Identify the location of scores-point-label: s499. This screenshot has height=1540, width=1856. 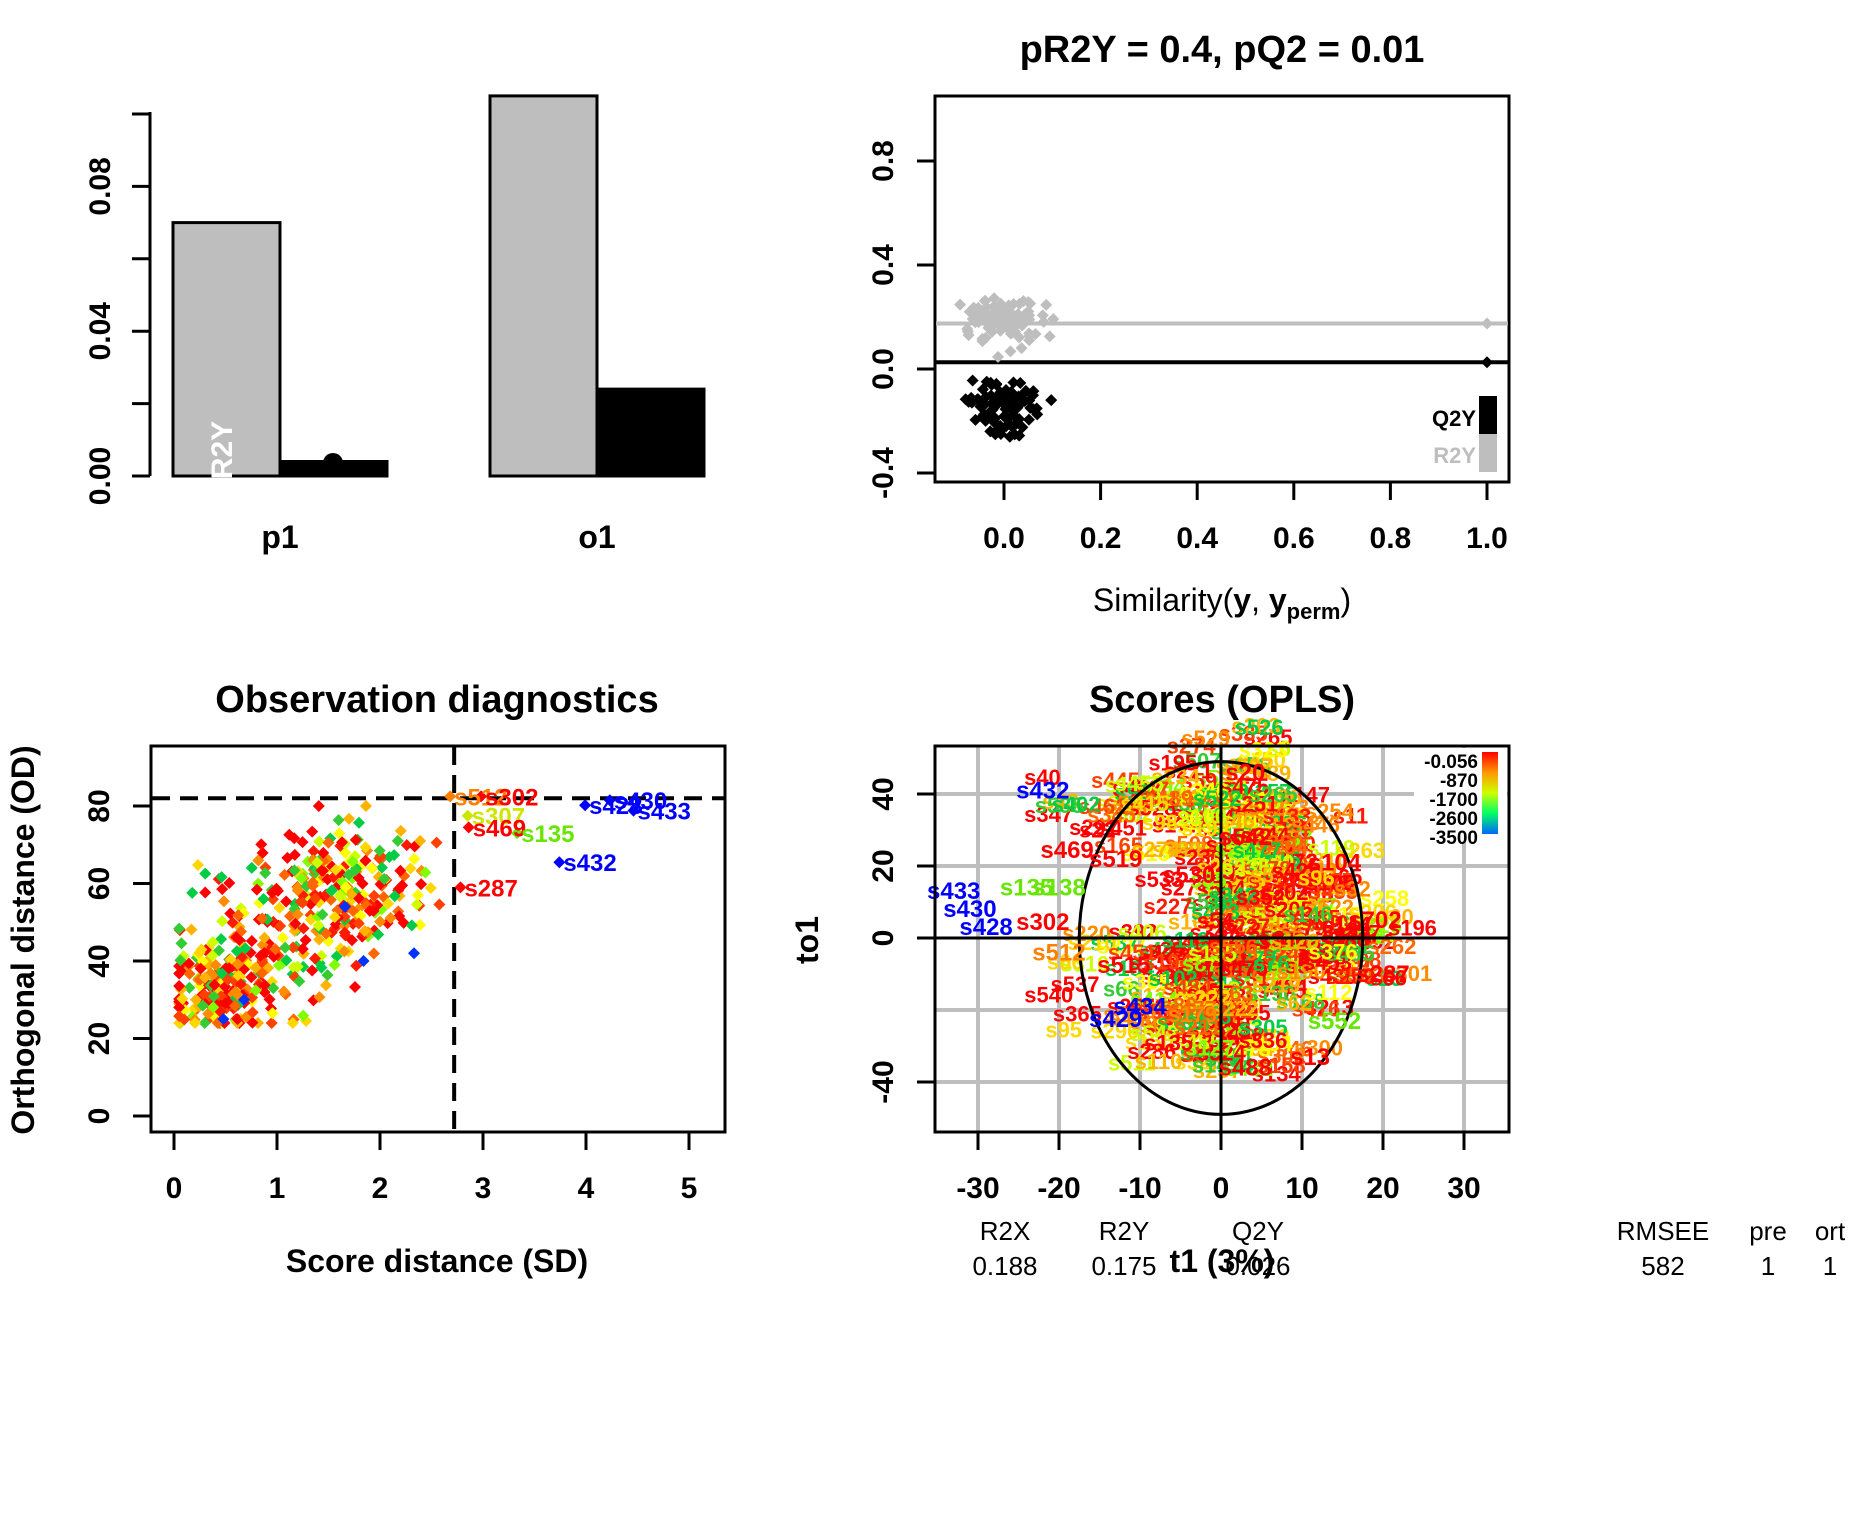
(1227, 1043).